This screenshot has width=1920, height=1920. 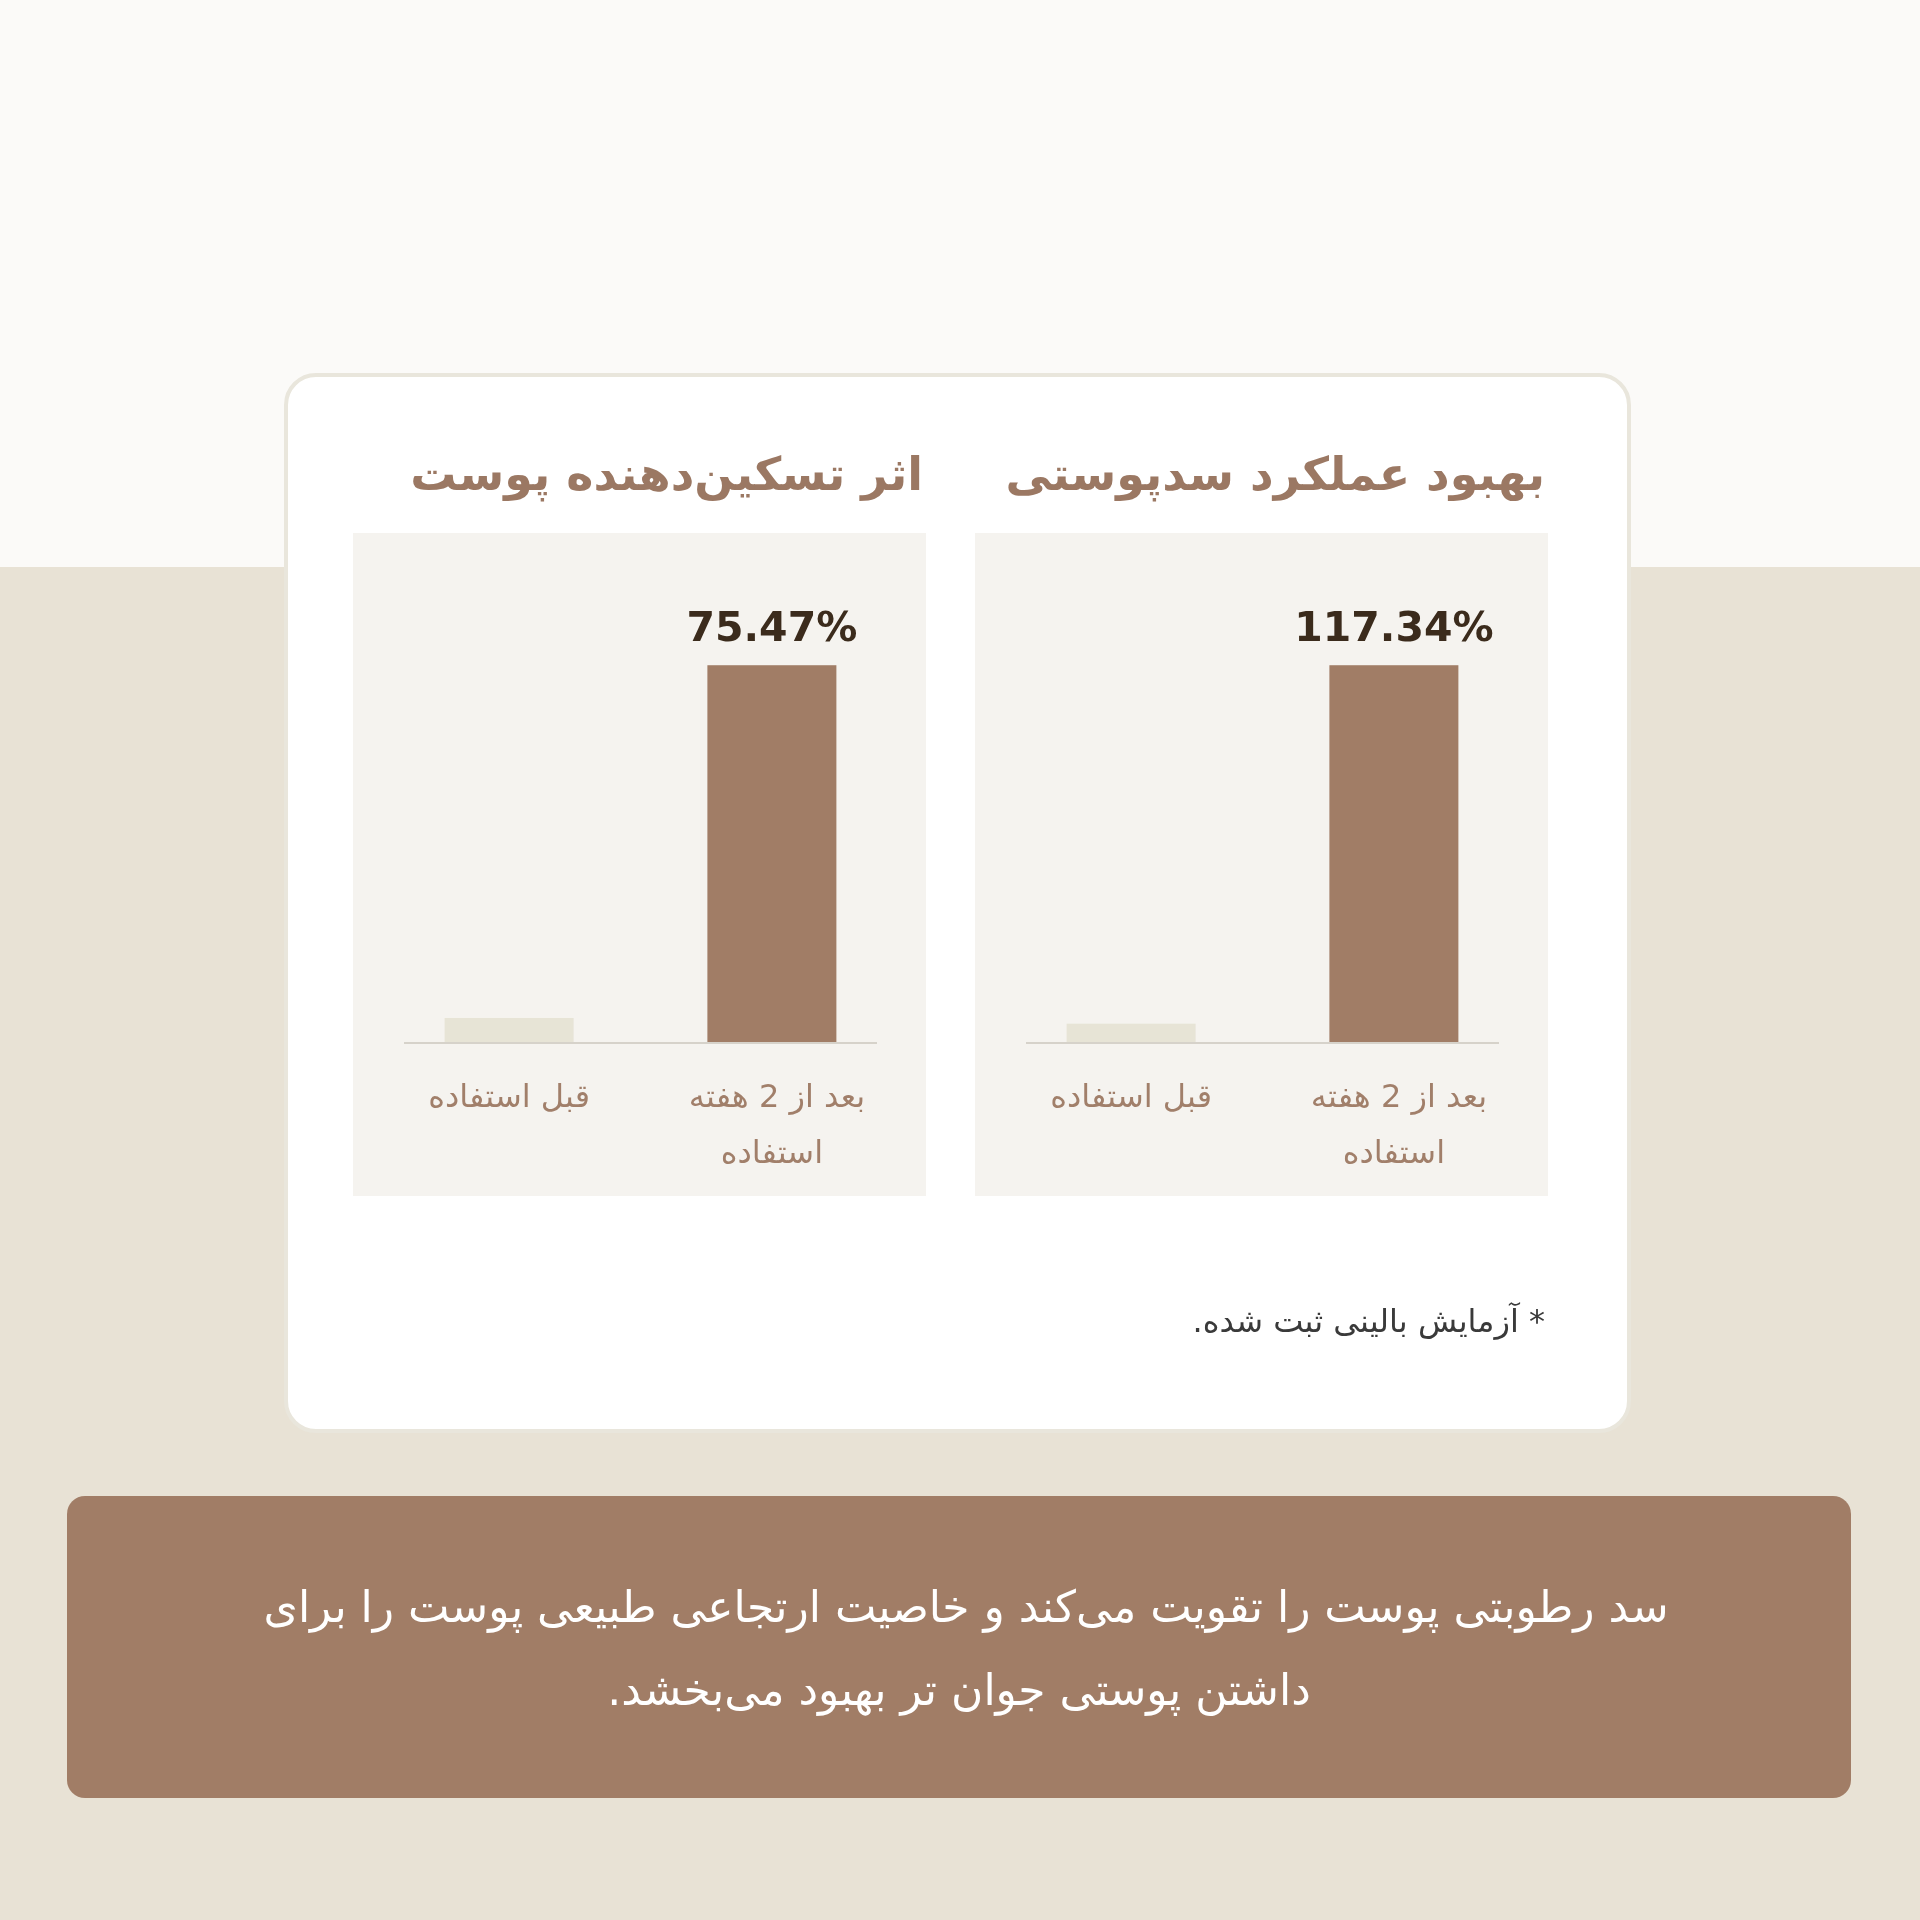 What do you see at coordinates (1368, 1321) in the screenshot?
I see `annotation: * آزمایش بالینی ثبت شده.` at bounding box center [1368, 1321].